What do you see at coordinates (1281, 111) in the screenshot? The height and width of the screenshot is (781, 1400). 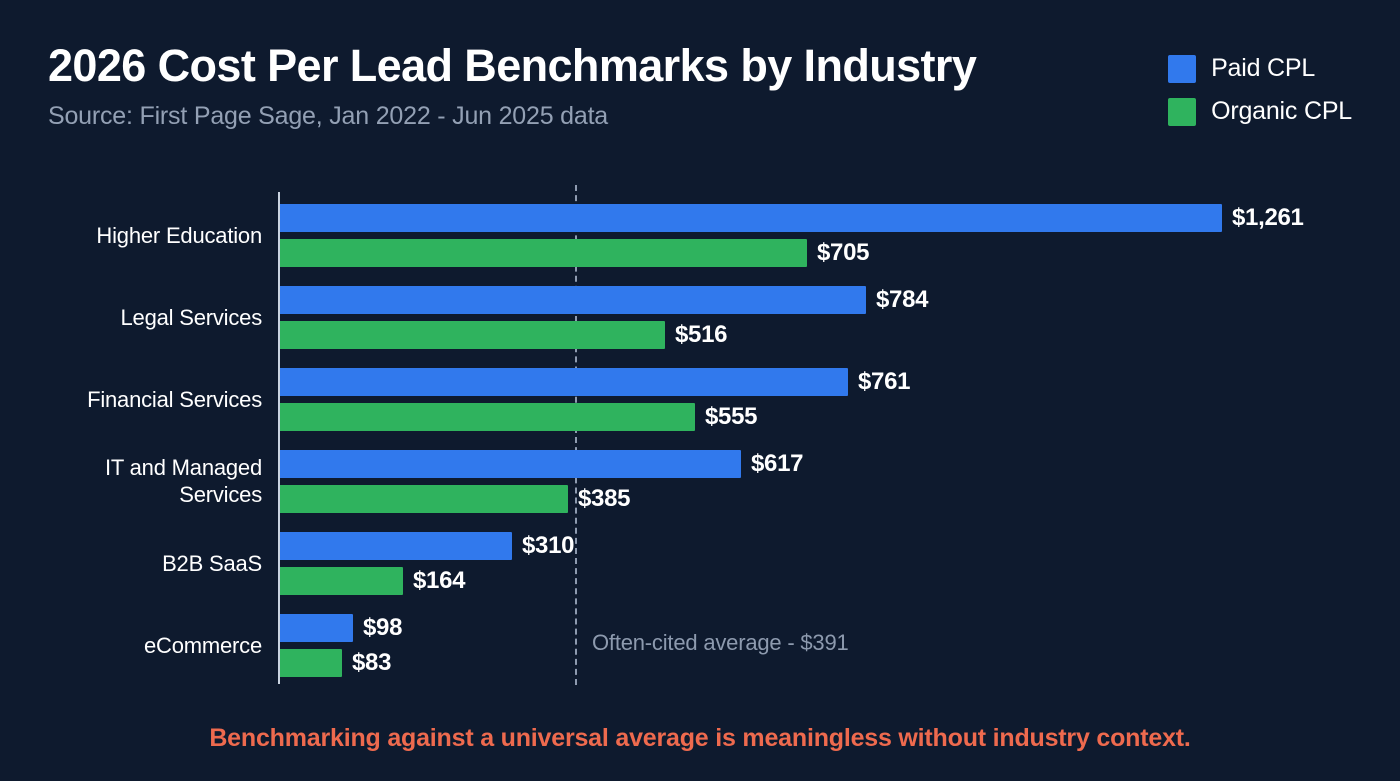 I see `legend-label-organic: Organic CPL` at bounding box center [1281, 111].